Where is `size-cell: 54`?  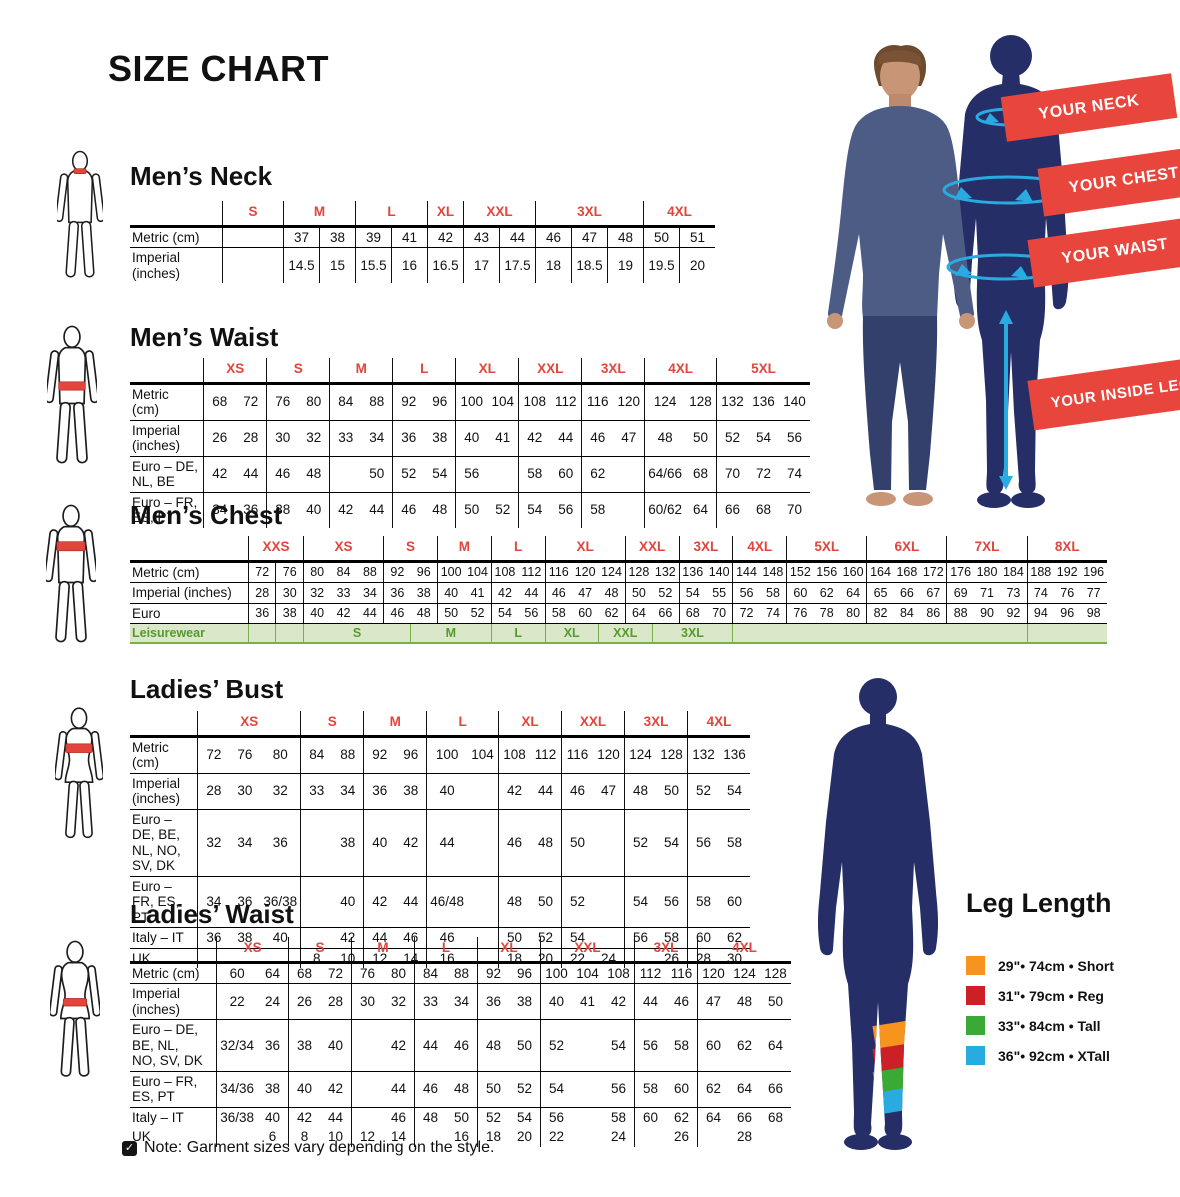 size-cell: 54 is located at coordinates (692, 593).